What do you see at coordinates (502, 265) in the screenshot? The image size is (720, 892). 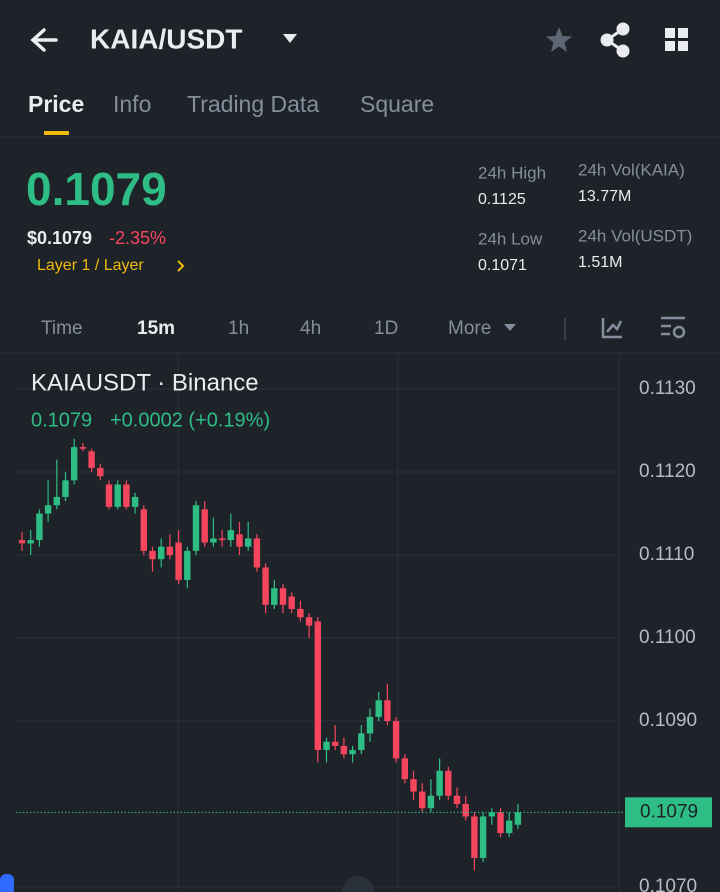 I see `stat-value: 0.1071` at bounding box center [502, 265].